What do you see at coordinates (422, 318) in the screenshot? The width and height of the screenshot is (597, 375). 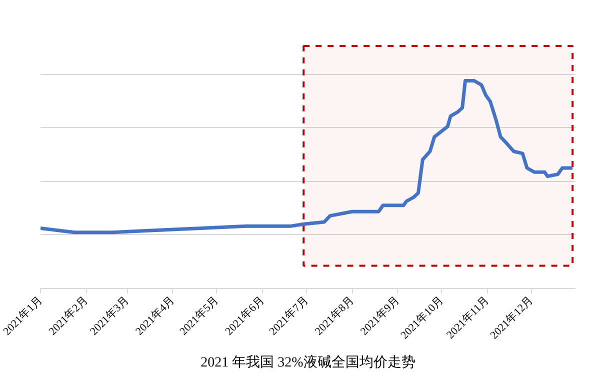 I see `x-tick-label: 2021年10月` at bounding box center [422, 318].